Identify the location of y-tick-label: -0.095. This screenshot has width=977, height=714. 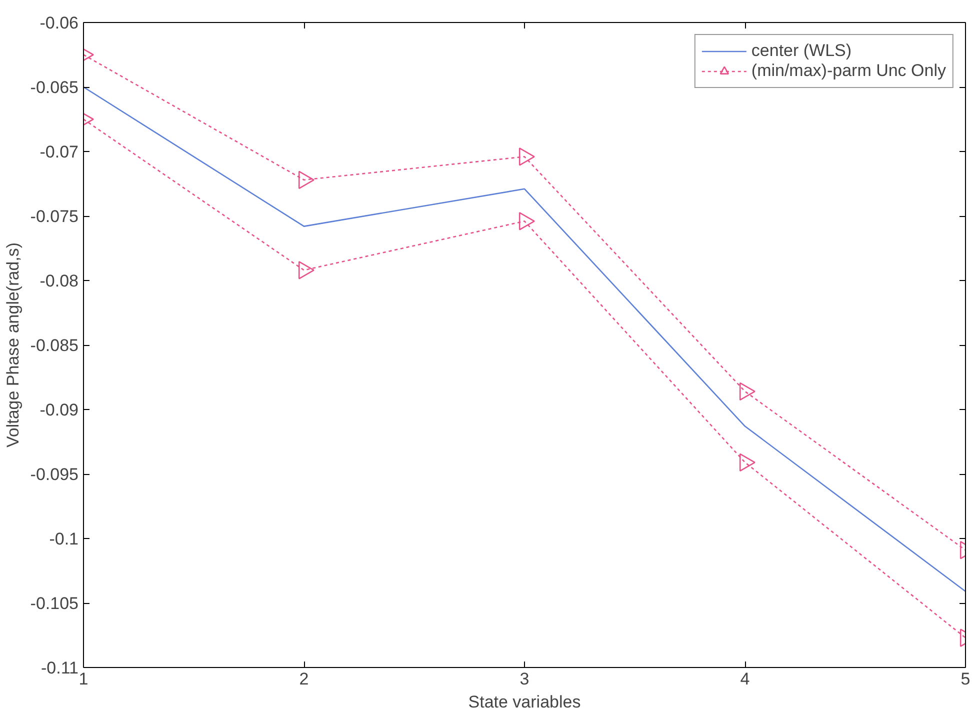
(54, 474).